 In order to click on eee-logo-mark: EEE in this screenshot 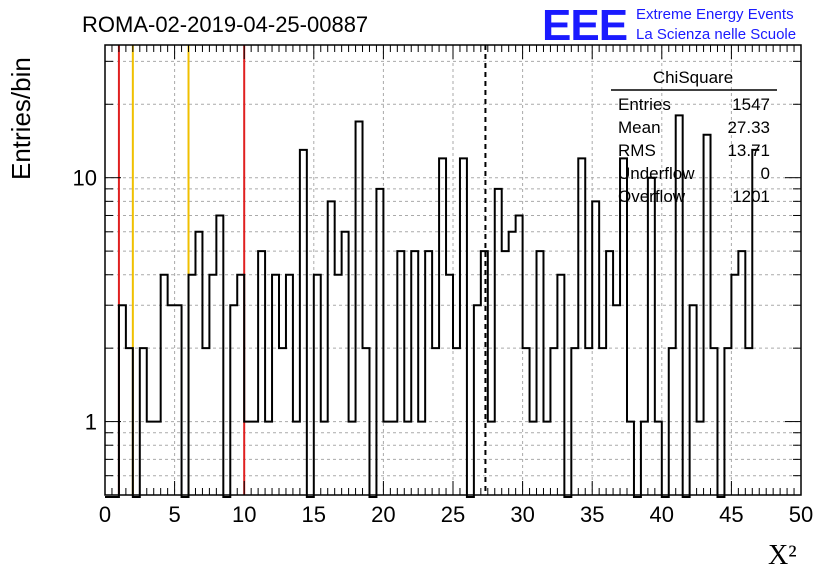, I will do `click(584, 25)`.